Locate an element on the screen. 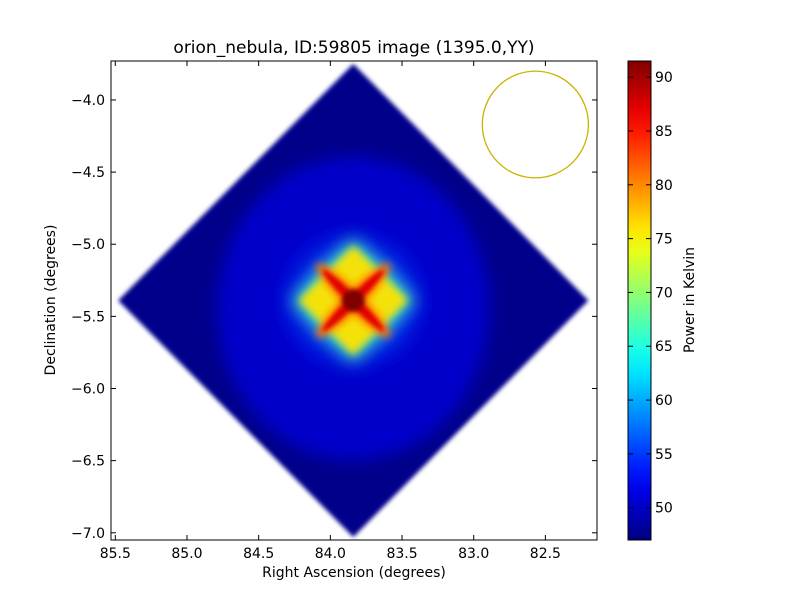 The image size is (800, 600). chart-title: orion_nebula, ID:59805 image (1395.0,YY) is located at coordinates (353, 48).